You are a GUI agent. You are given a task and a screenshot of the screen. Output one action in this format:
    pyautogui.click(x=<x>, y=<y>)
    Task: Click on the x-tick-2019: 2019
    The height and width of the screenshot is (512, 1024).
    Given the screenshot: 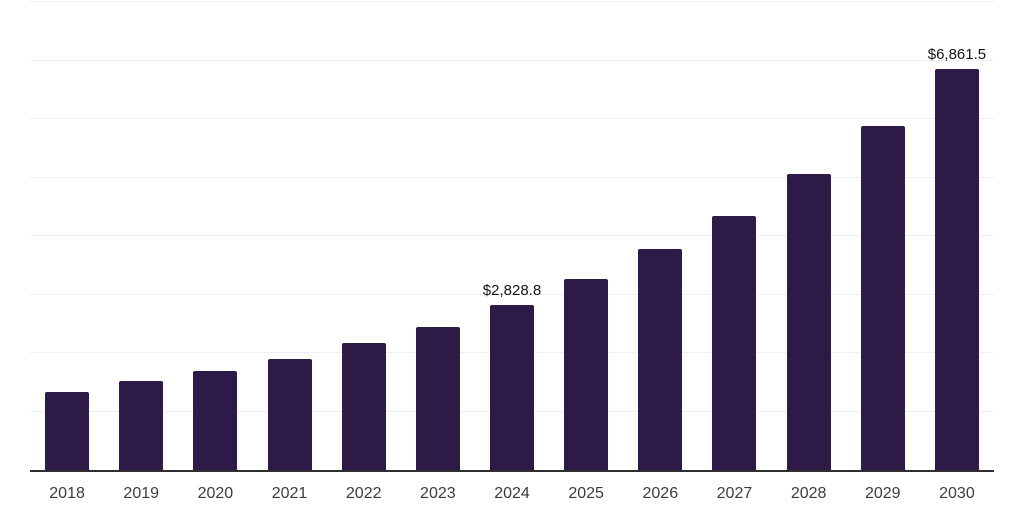 What is the action you would take?
    pyautogui.click(x=141, y=493)
    